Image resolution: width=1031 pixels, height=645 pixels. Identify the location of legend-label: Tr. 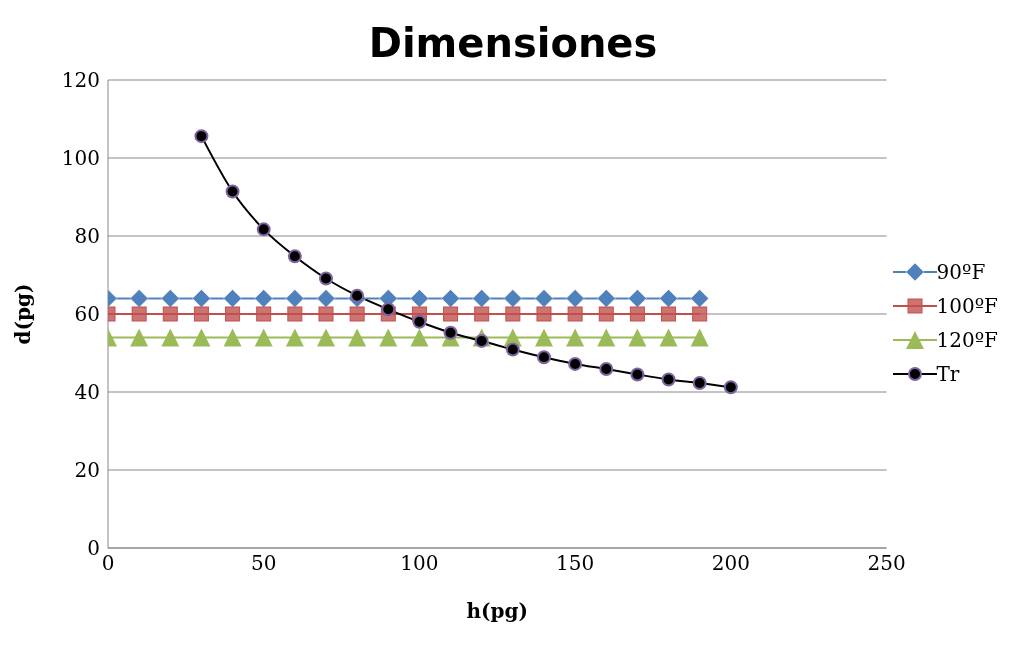
(948, 374).